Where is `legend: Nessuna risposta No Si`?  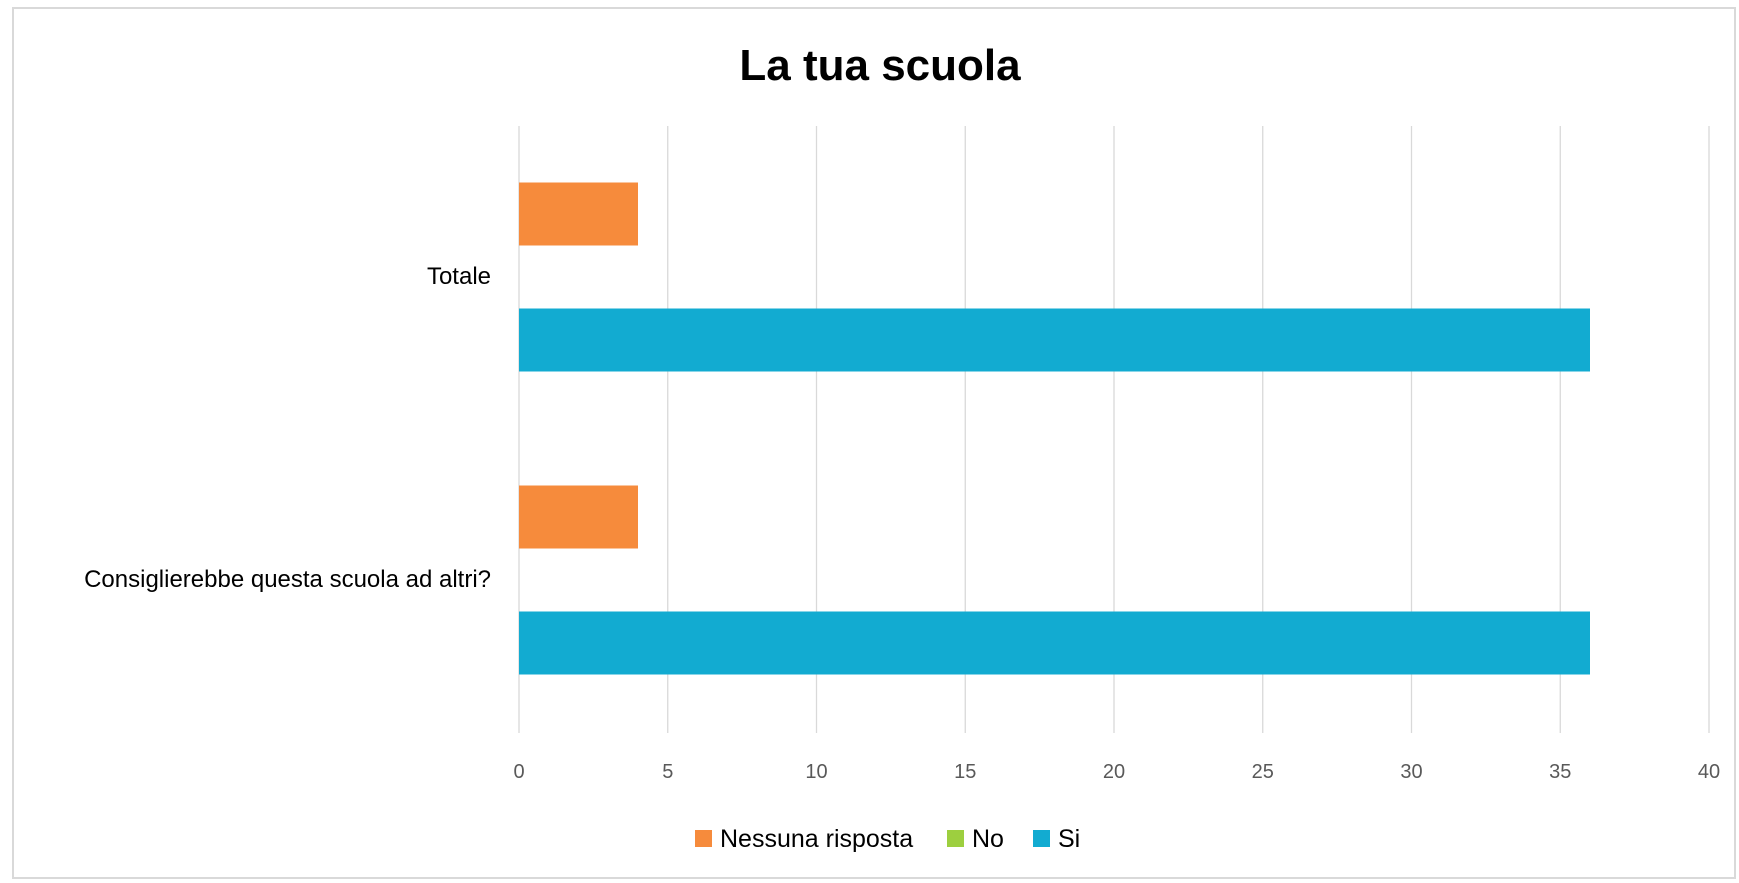 legend: Nessuna risposta No Si is located at coordinates (887, 839).